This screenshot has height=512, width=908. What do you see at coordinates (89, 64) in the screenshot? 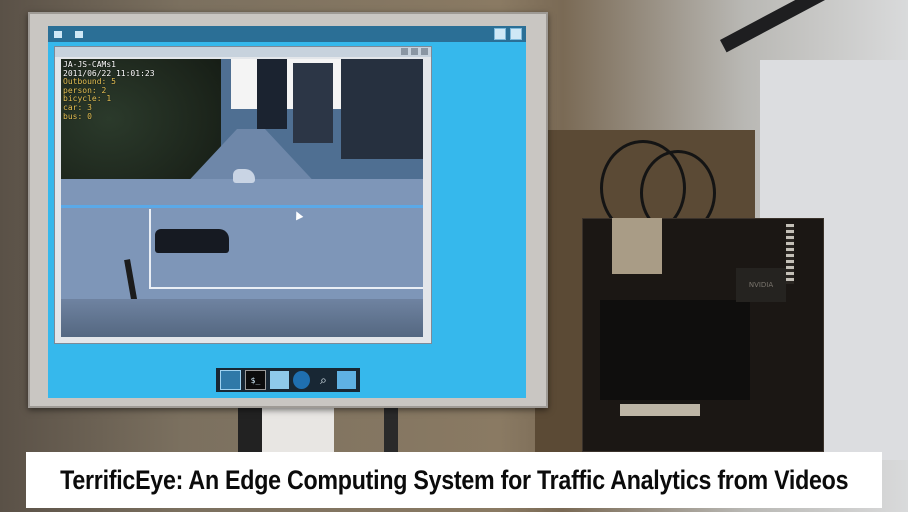
I see `camera-id: JA-JS-CAMs1` at bounding box center [89, 64].